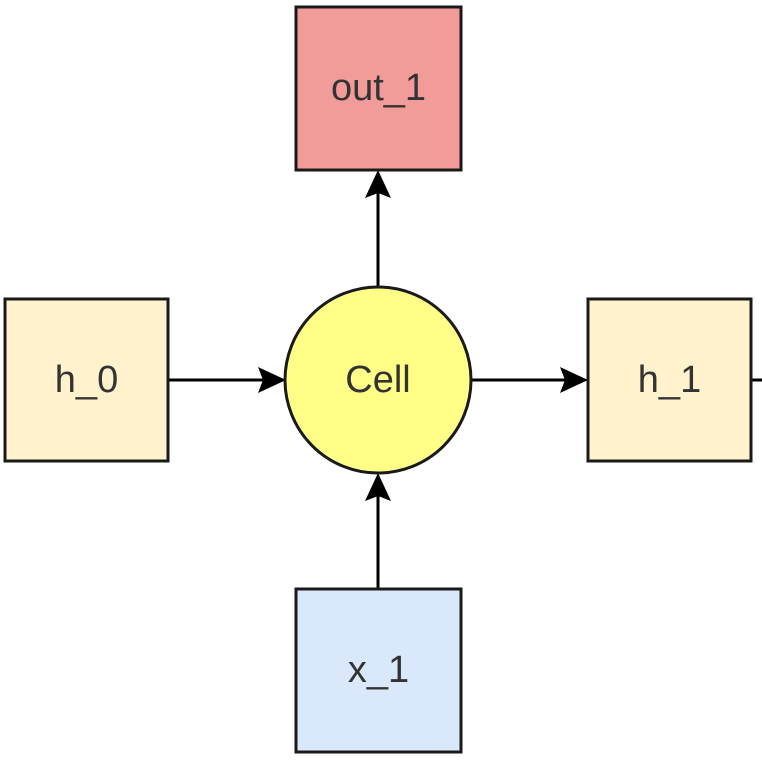  What do you see at coordinates (272, 380) in the screenshot?
I see `arrowhead-h0-to-cell` at bounding box center [272, 380].